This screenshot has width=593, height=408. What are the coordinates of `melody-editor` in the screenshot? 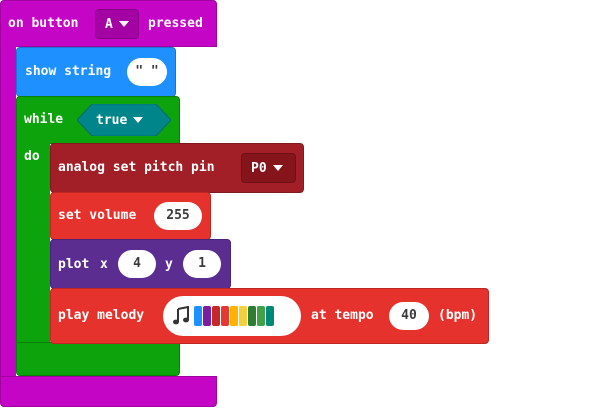 It's located at (232, 316).